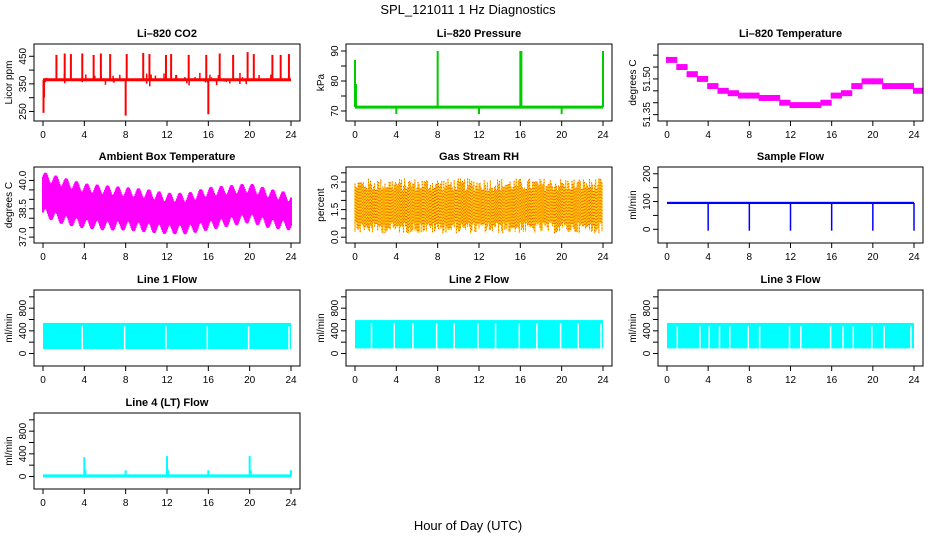  What do you see at coordinates (479, 157) in the screenshot?
I see `panel-title: Gas Stream RH` at bounding box center [479, 157].